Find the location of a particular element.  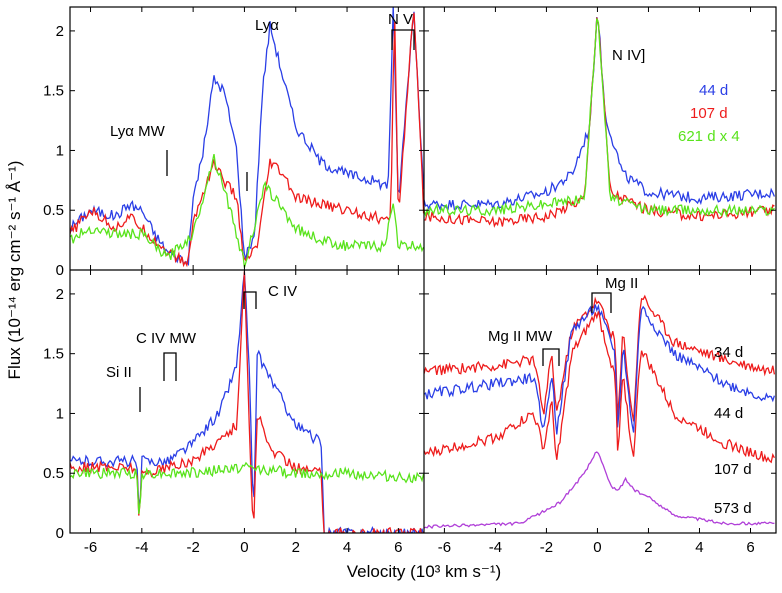

mgii-44d-label: 44 d is located at coordinates (728, 413).